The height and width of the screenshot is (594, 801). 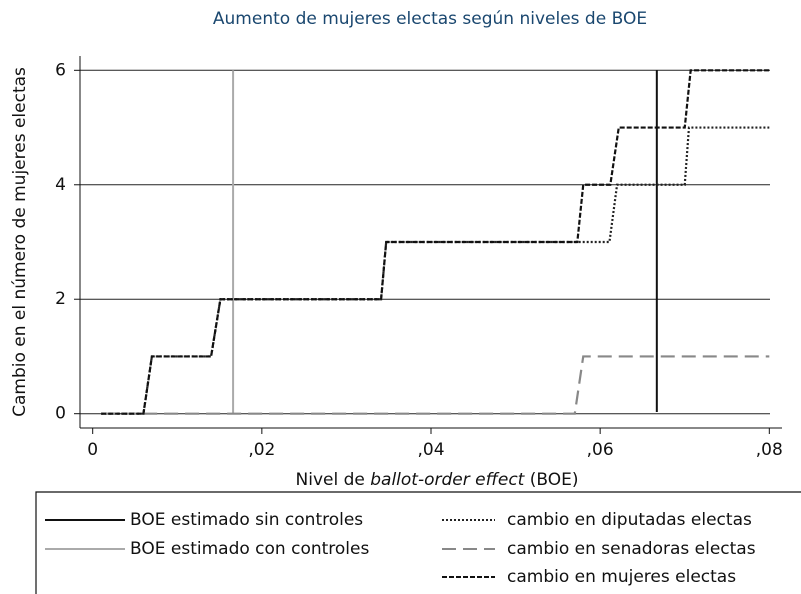 I want to click on y-axis-label: Cambio en el número de mujeres electas, so click(x=20, y=242).